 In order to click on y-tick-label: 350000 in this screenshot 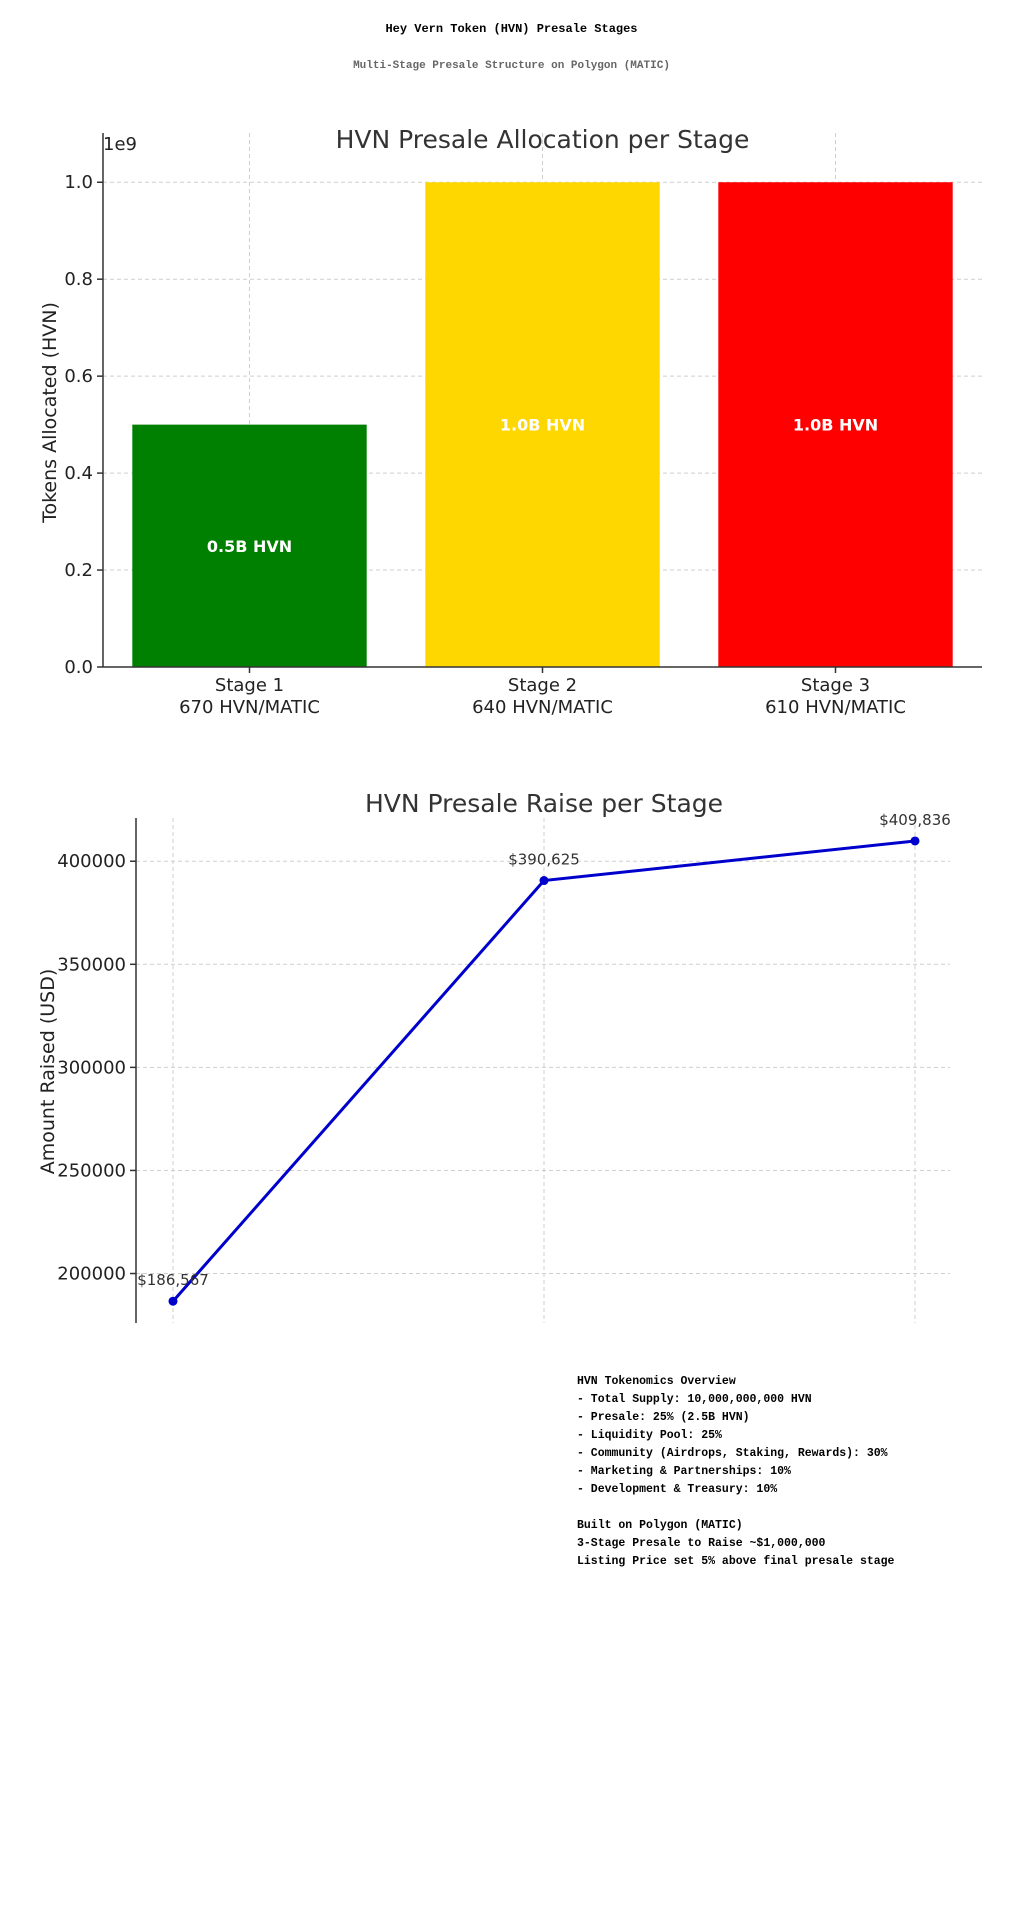, I will do `click(91, 964)`.